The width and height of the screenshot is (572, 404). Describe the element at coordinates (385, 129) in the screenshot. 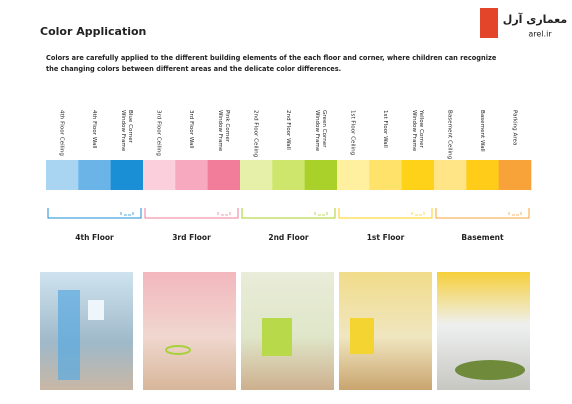

I see `swatch-label: 1st Floor Wall` at that location.